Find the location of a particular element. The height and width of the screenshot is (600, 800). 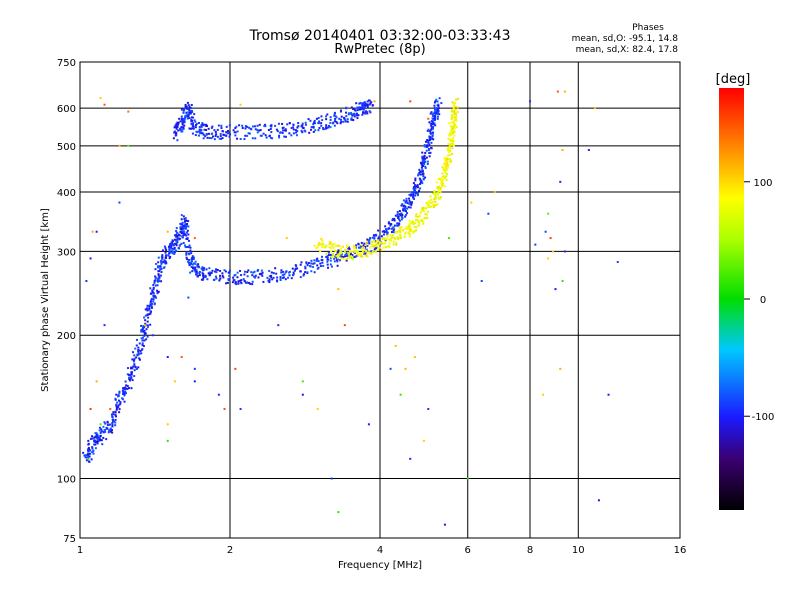

y-tick-label: 500 is located at coordinates (66, 147).